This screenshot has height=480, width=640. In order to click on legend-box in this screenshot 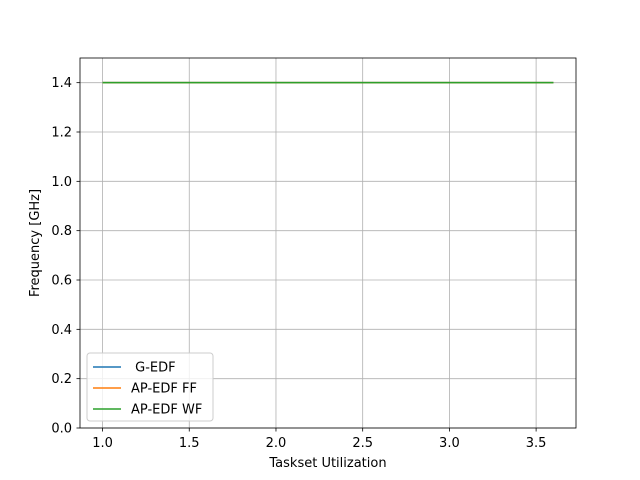, I will do `click(150, 387)`.